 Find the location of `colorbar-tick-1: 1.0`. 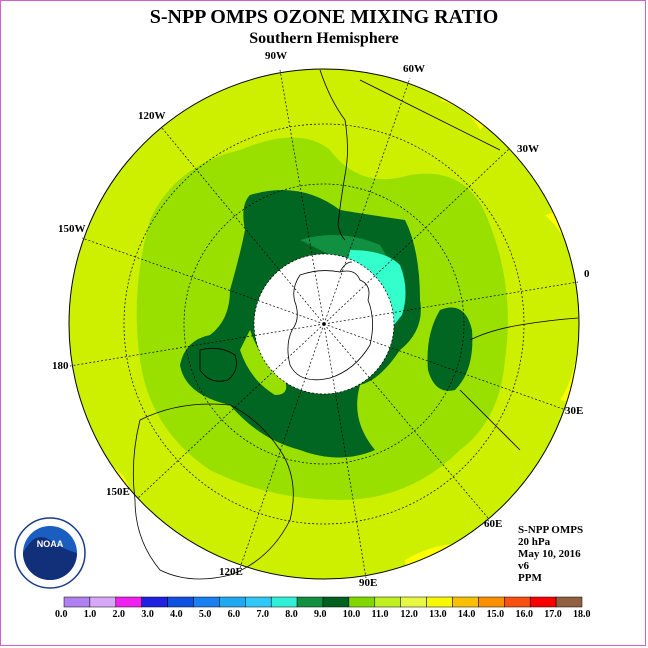

colorbar-tick-1: 1.0 is located at coordinates (90, 614).